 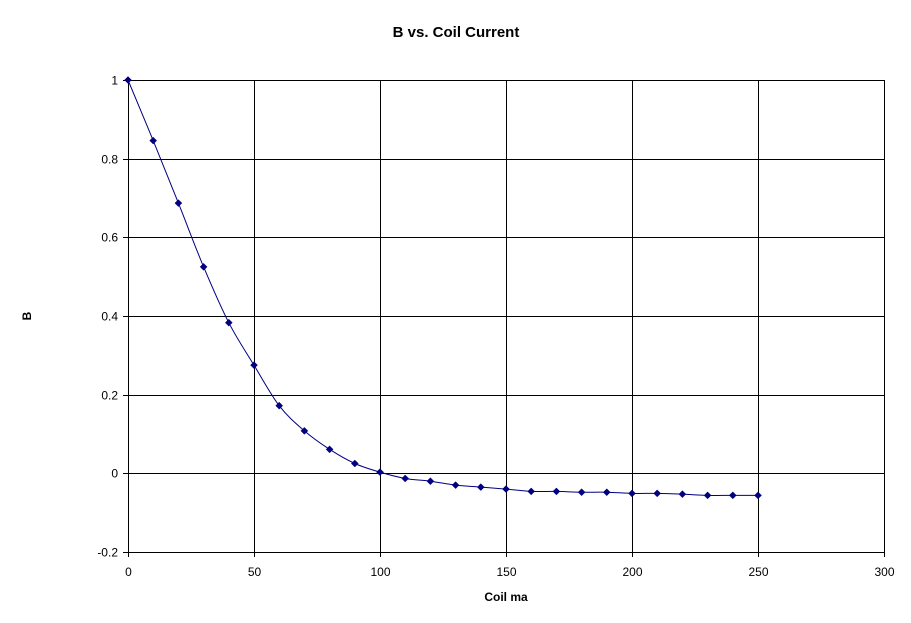 What do you see at coordinates (456, 32) in the screenshot?
I see `chart-title: B vs. Coil Current` at bounding box center [456, 32].